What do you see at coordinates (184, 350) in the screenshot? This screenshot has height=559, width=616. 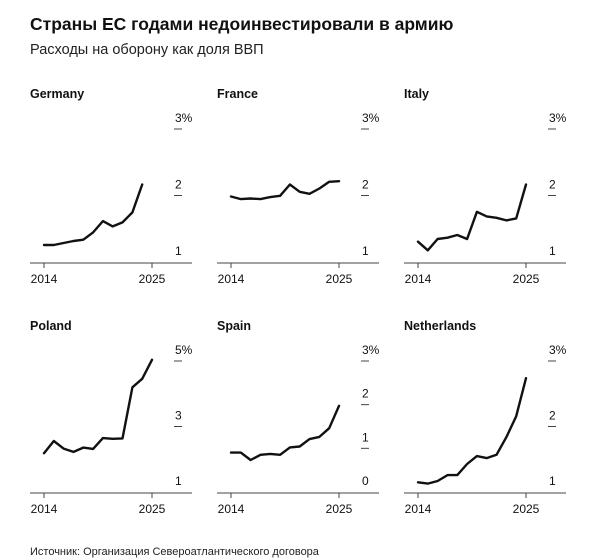 I see `y-tick-label: 5%` at bounding box center [184, 350].